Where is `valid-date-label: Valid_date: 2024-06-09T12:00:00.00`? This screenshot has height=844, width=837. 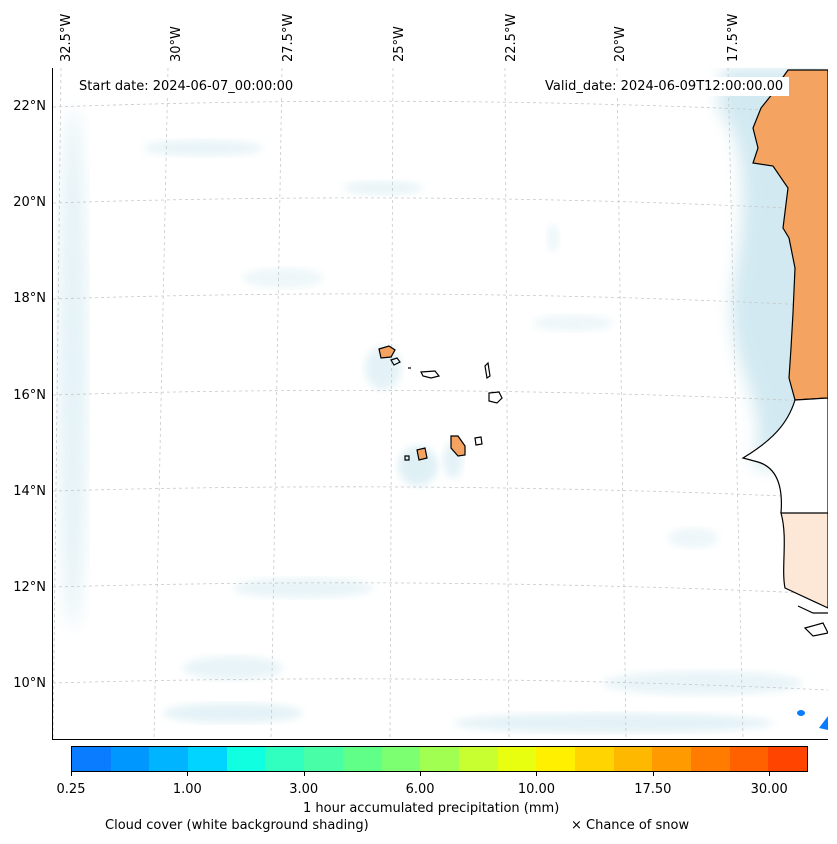
valid-date-label: Valid_date: 2024-06-09T12:00:00.00 is located at coordinates (664, 86).